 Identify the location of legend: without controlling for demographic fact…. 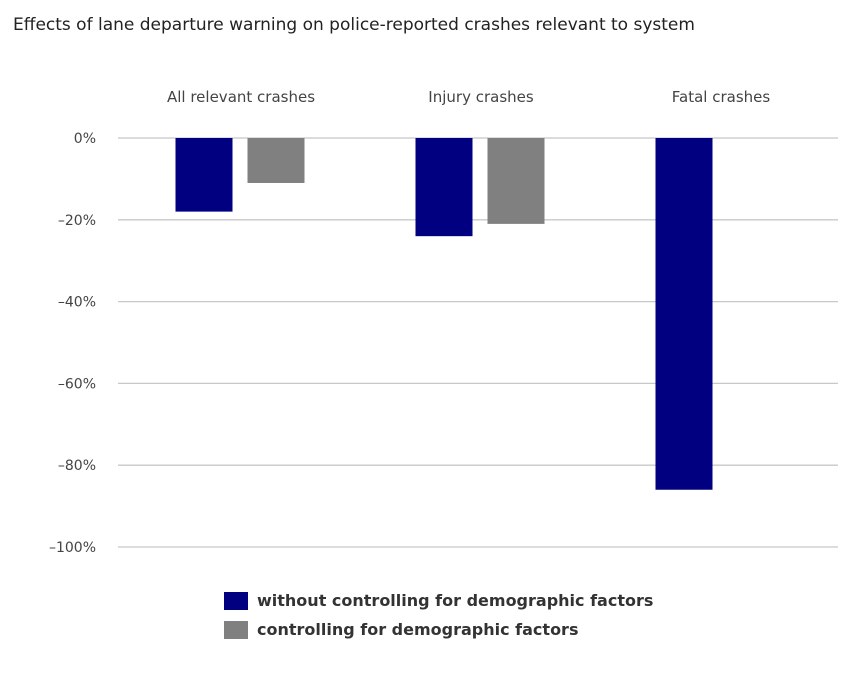
(438, 615).